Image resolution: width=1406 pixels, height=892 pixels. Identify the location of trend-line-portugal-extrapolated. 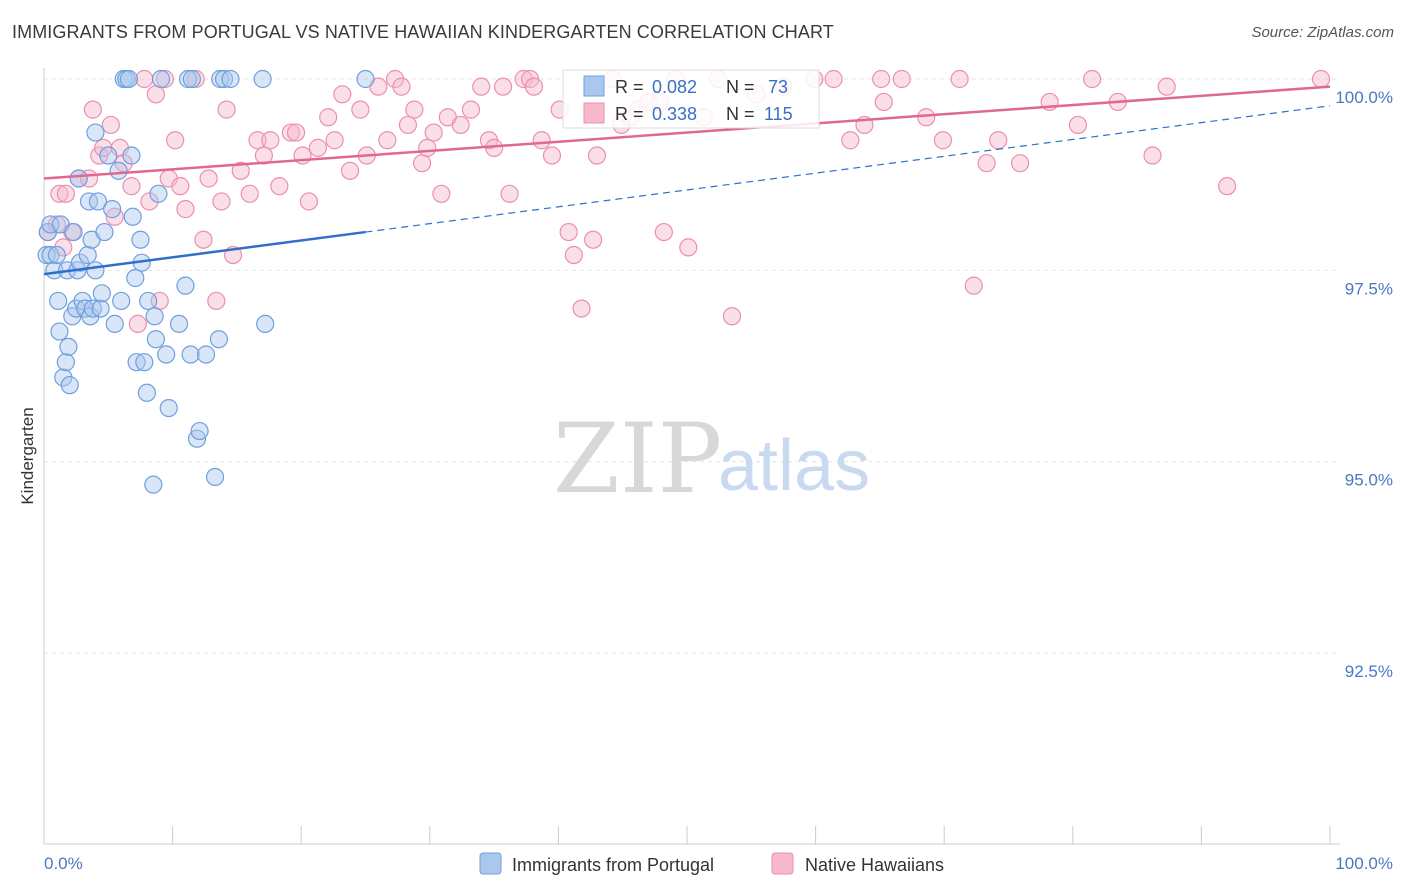
(848, 169).